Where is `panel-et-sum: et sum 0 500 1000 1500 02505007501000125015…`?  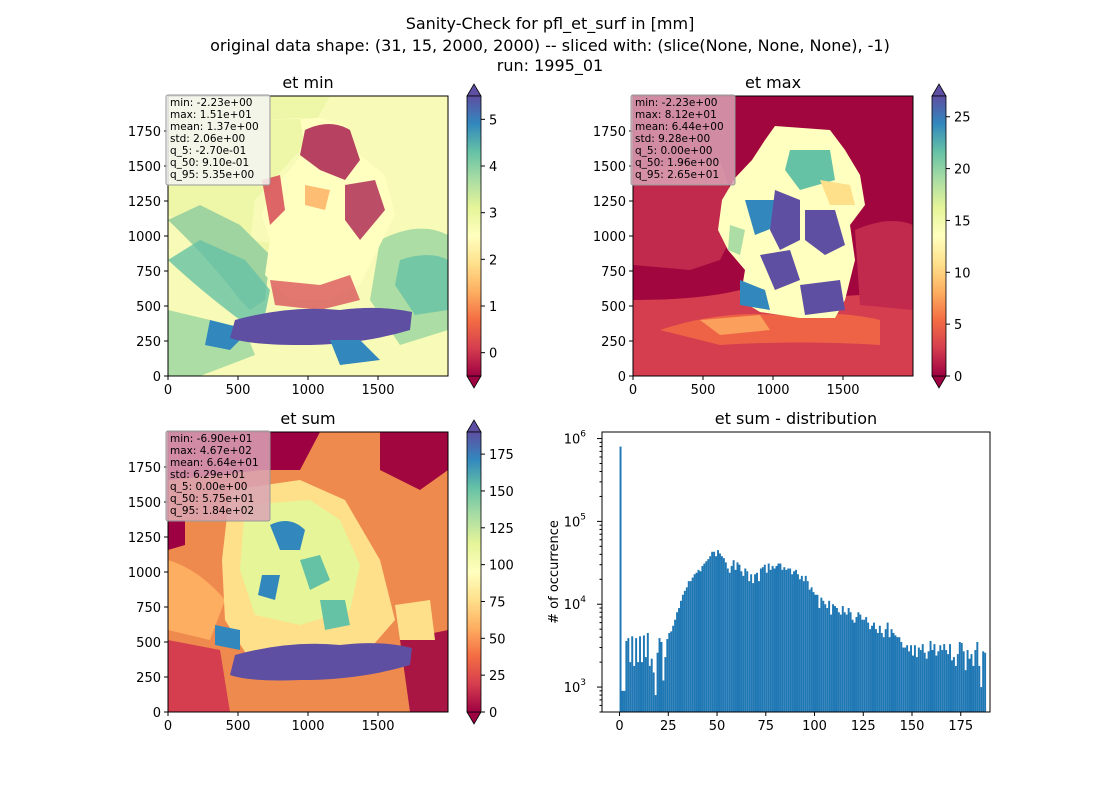 panel-et-sum: et sum 0 500 1000 1500 02505007501000125015… is located at coordinates (321, 571).